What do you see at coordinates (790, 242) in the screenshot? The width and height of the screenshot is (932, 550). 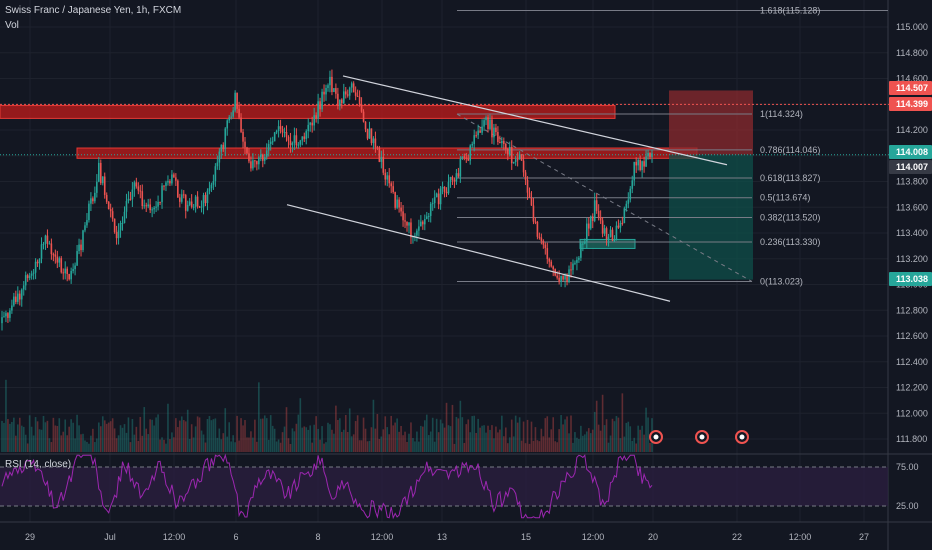 I see `fib-level-label: 0.236(113.330)` at bounding box center [790, 242].